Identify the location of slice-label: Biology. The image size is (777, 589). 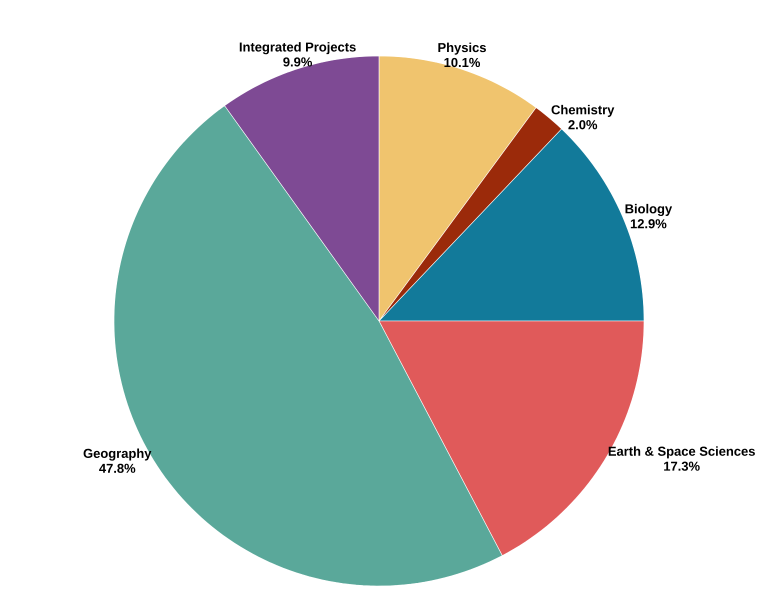
(649, 210).